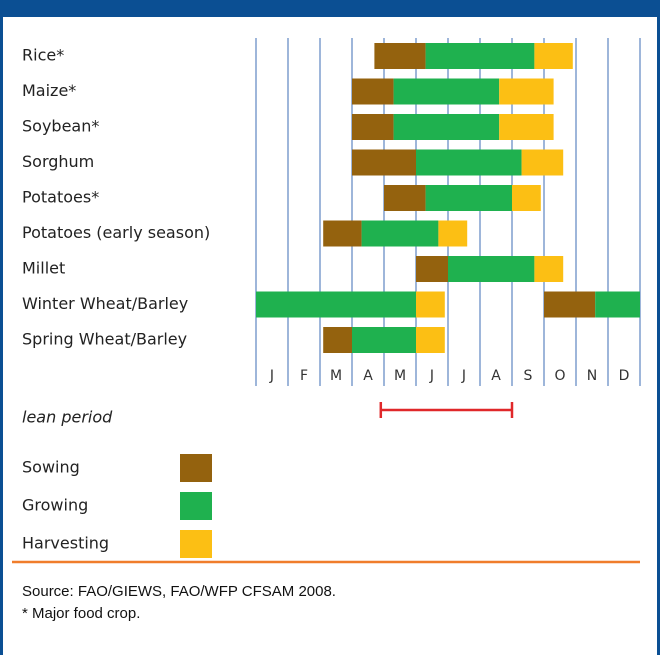  What do you see at coordinates (592, 376) in the screenshot?
I see `x-tick-label: N` at bounding box center [592, 376].